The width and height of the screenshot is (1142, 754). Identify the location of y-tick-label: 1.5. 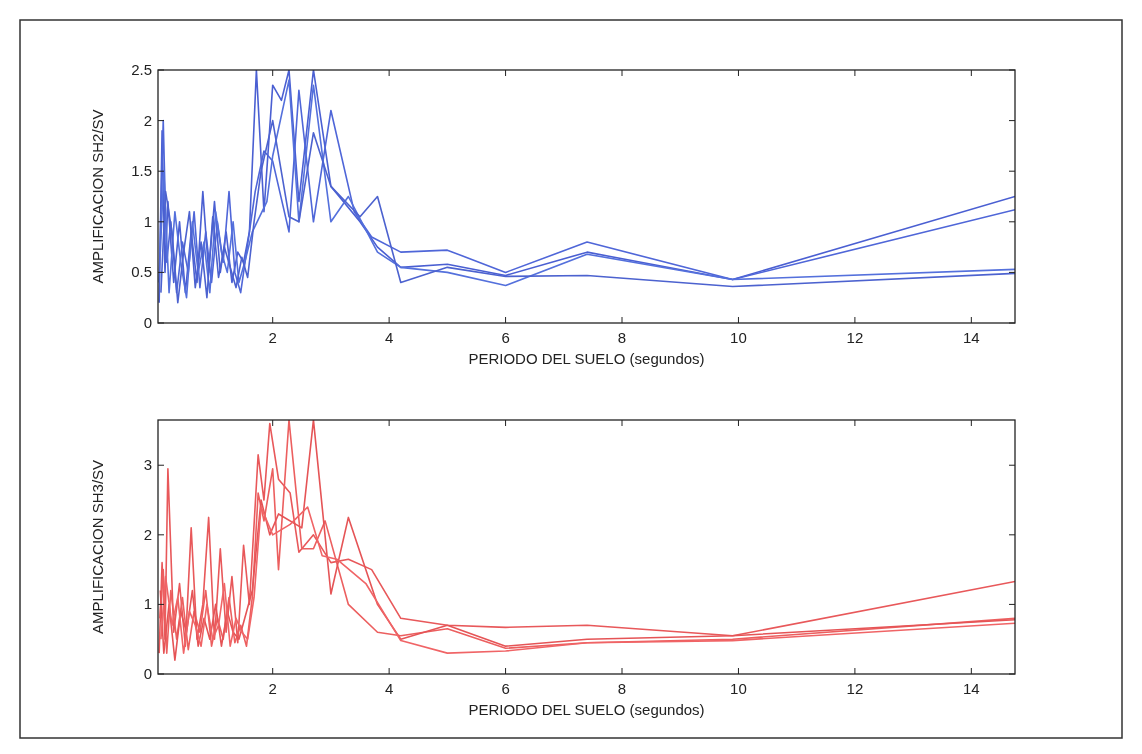
(141, 171).